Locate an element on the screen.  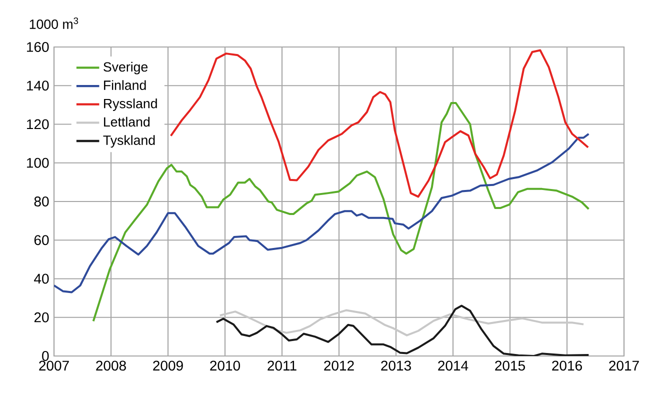
x-tick-label: 2007 is located at coordinates (54, 365).